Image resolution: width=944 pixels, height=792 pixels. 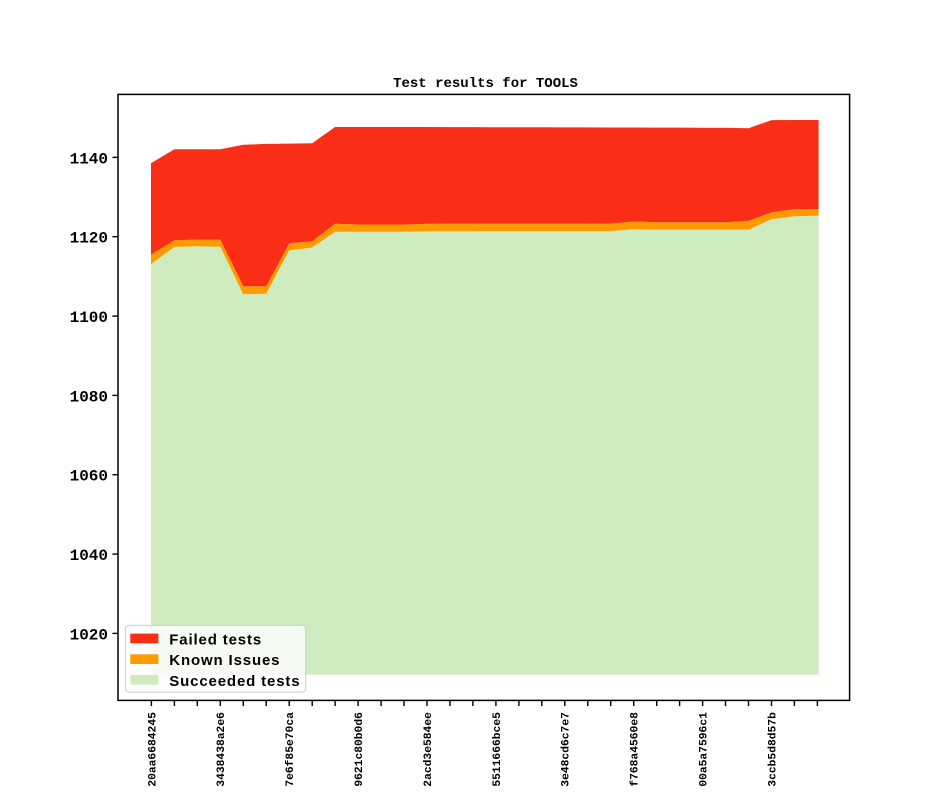 I want to click on svg-text: 9621c80b0d6, so click(x=360, y=749).